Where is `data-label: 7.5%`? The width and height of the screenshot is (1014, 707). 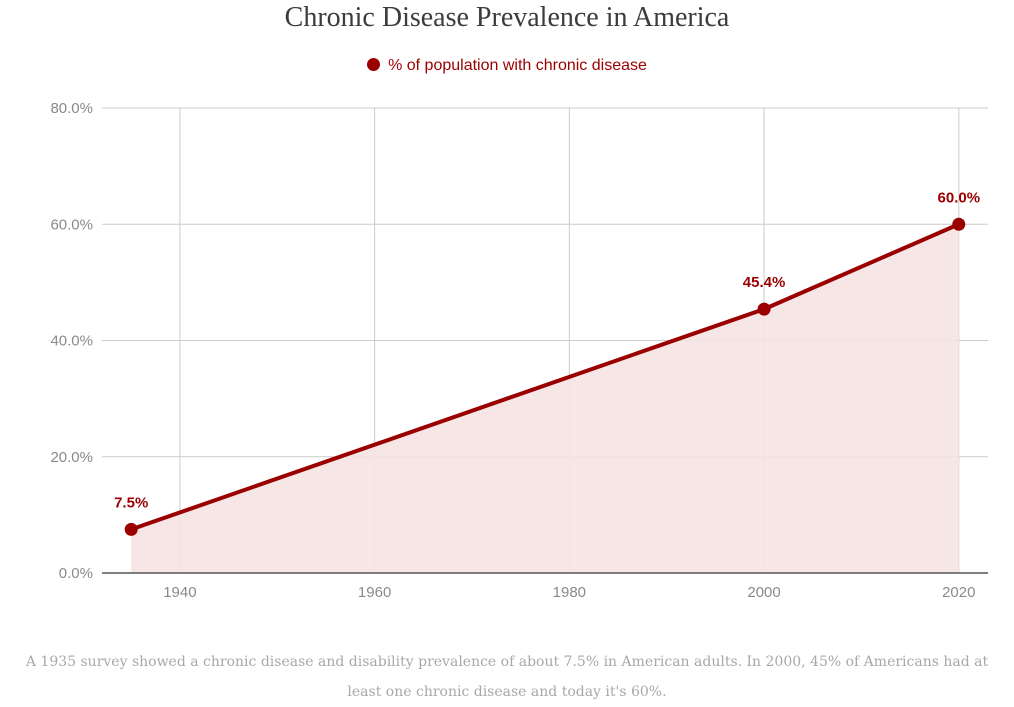 data-label: 7.5% is located at coordinates (131, 502).